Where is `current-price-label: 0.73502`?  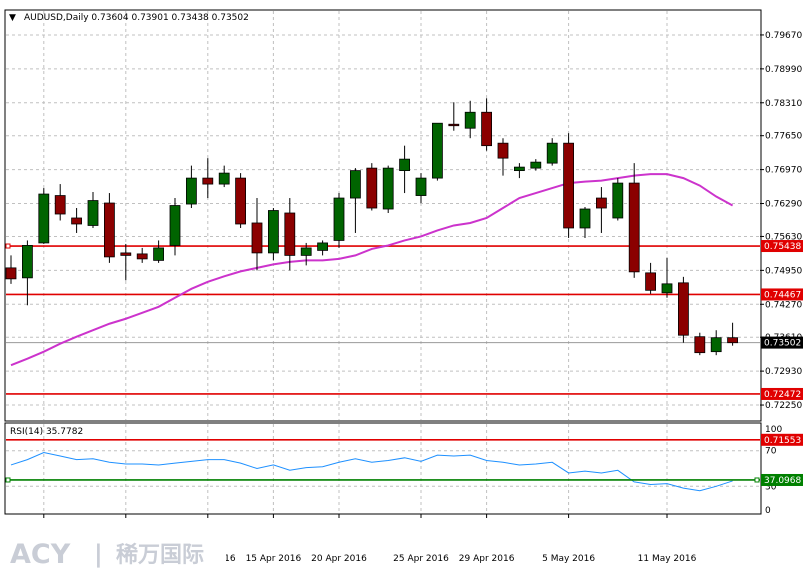
current-price-label: 0.73502 is located at coordinates (782, 344).